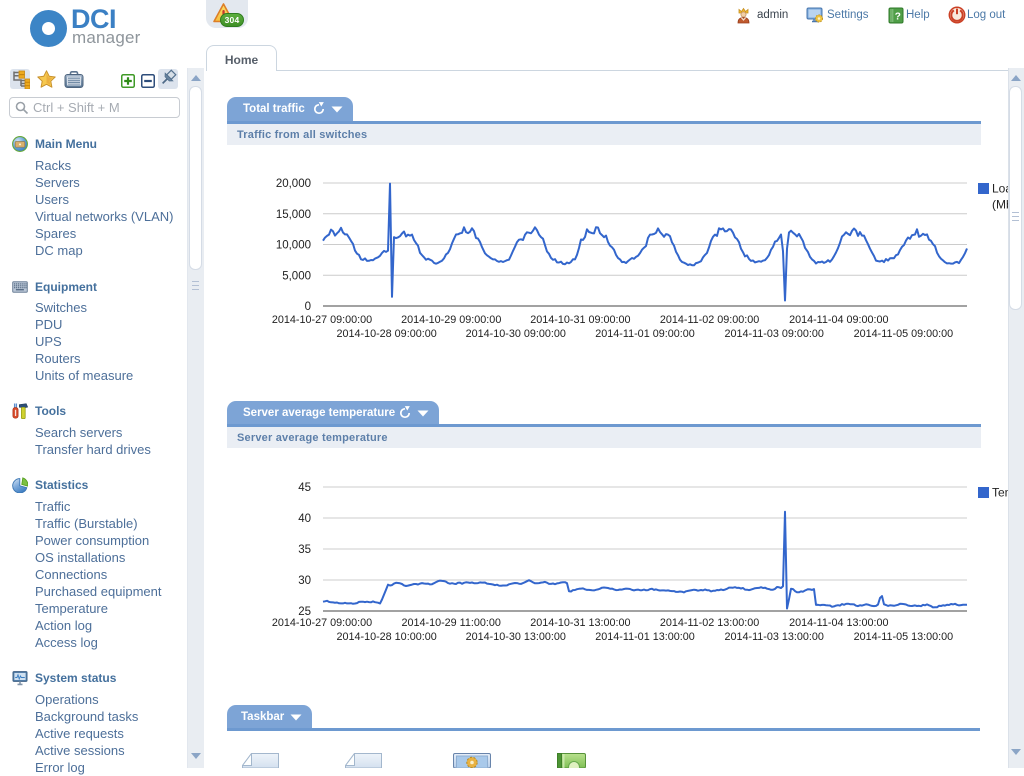  What do you see at coordinates (304, 612) in the screenshot?
I see `svg-text: 25` at bounding box center [304, 612].